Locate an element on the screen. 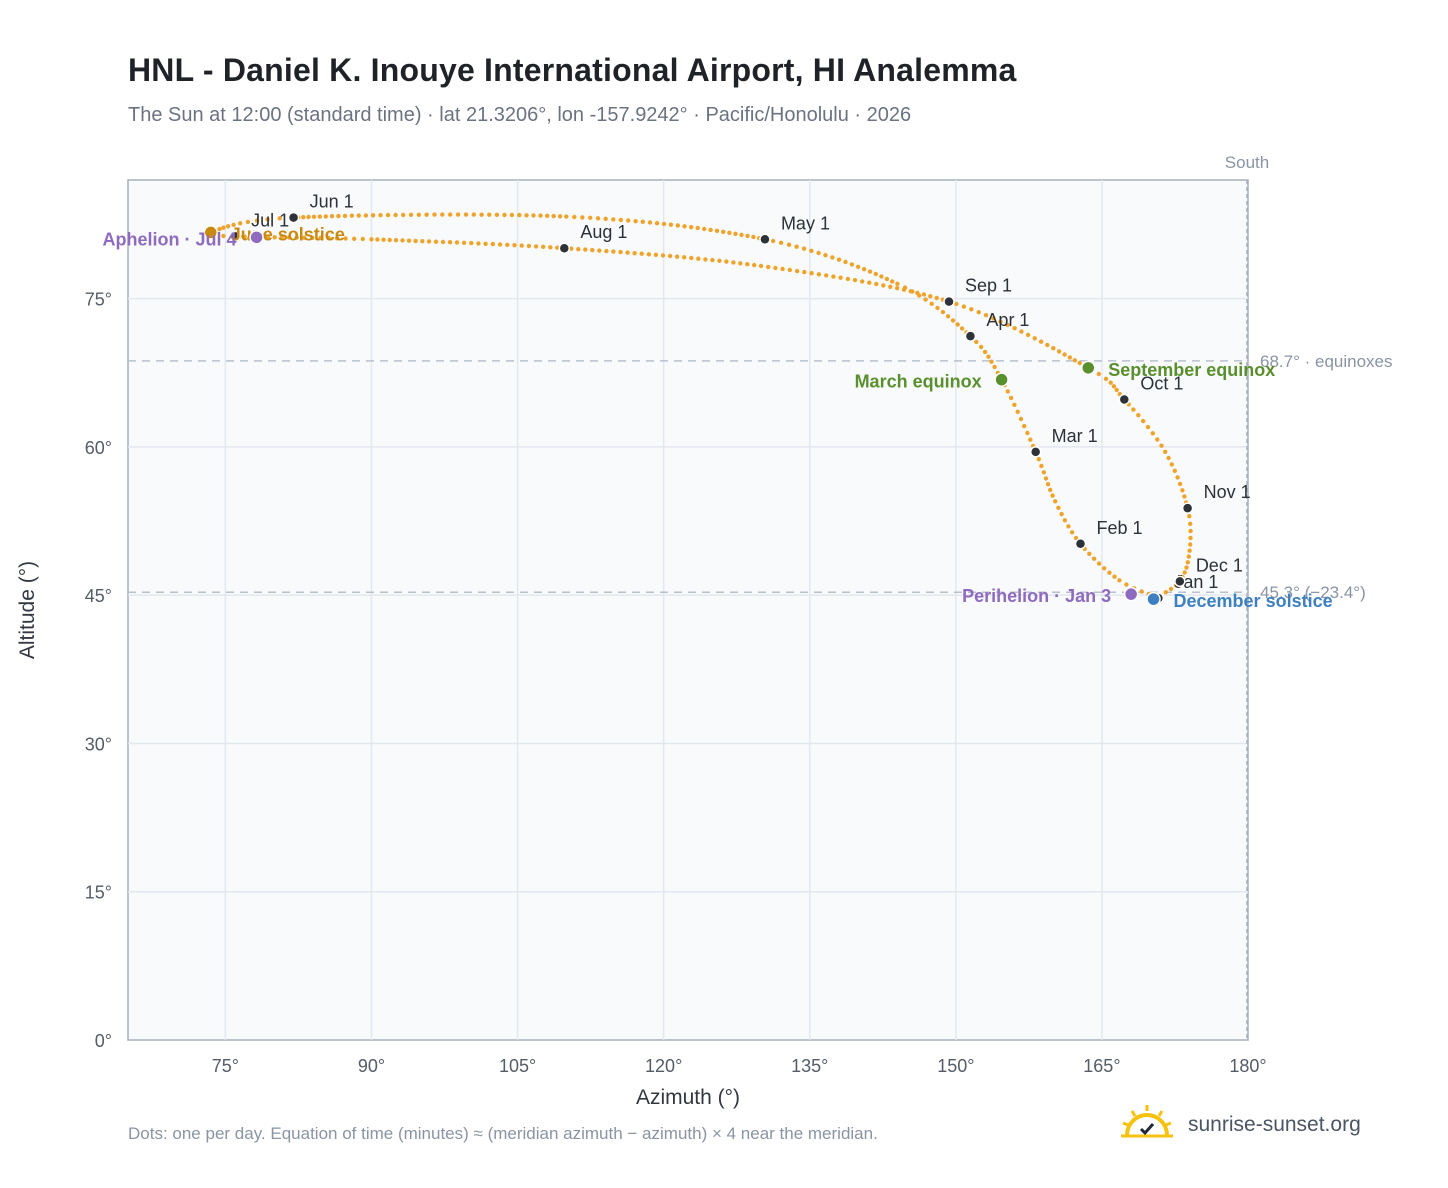 This screenshot has width=1448, height=1188. x-tick-label: 135° is located at coordinates (809, 1066).